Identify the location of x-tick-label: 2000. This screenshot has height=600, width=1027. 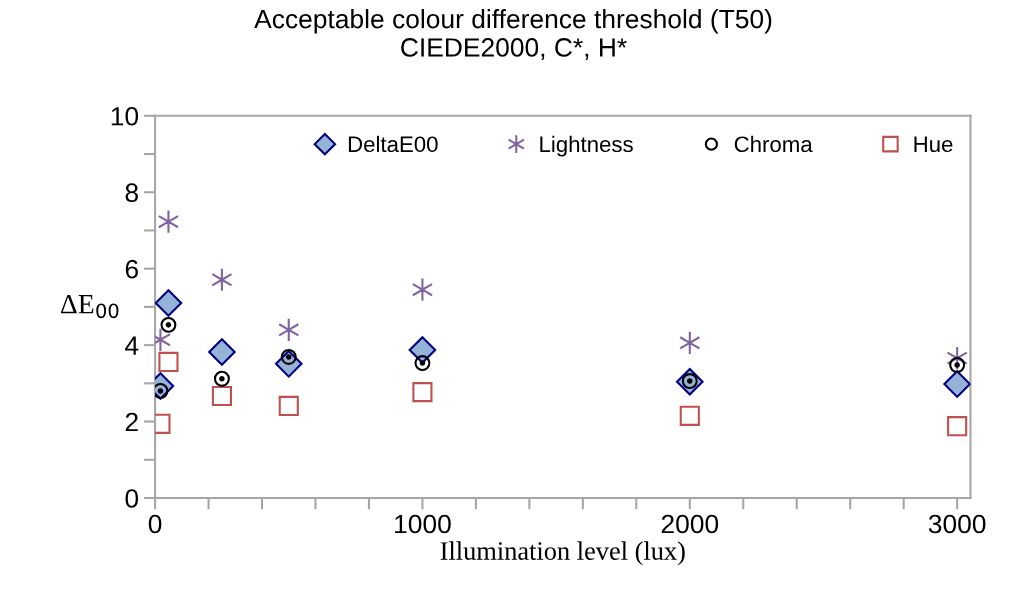
(690, 524).